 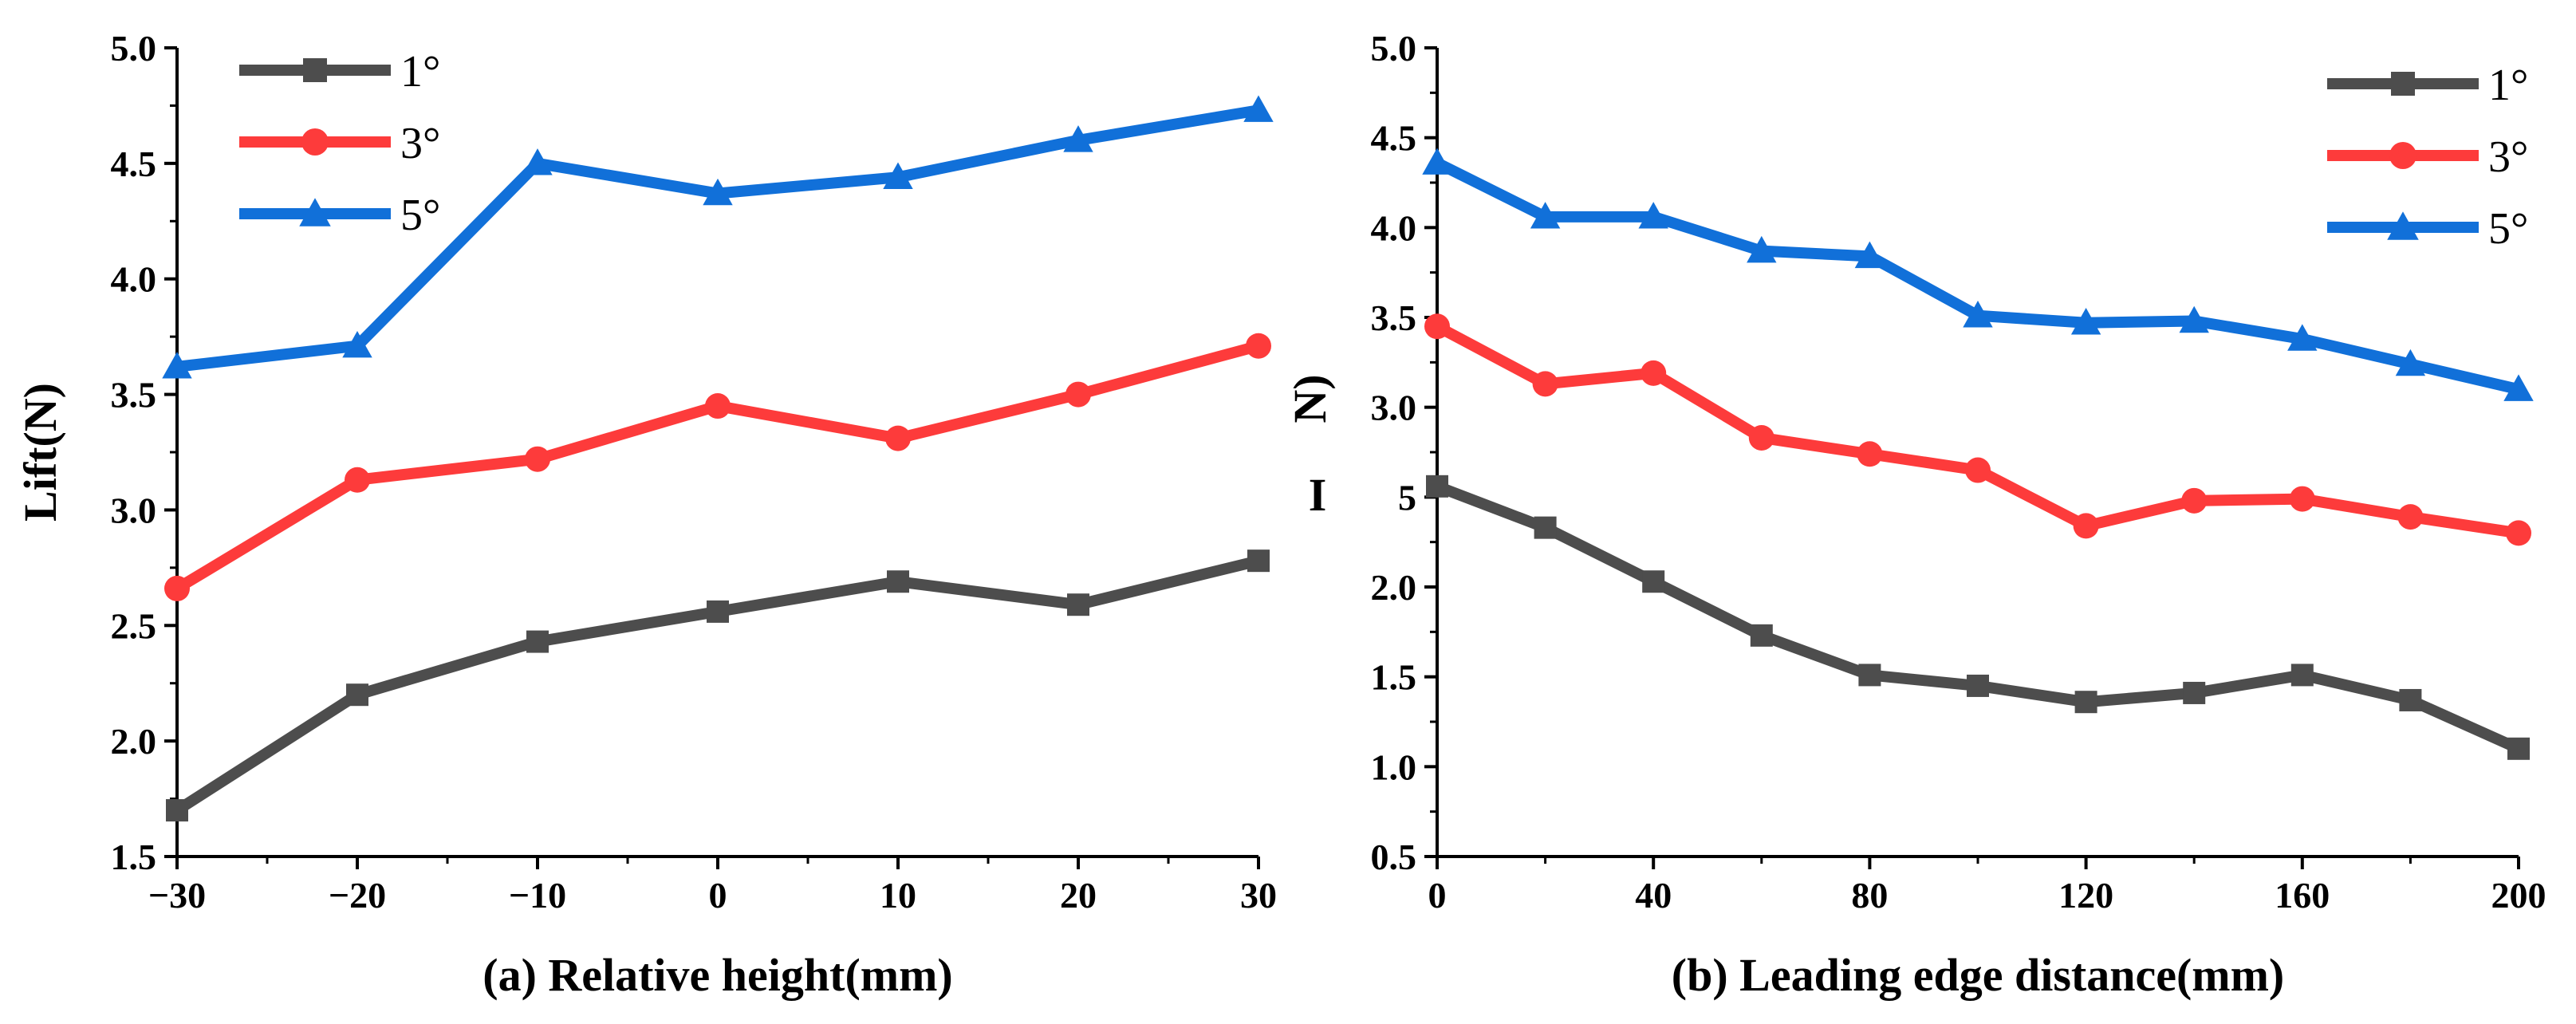 I want to click on y-axis-label: N), so click(x=1310, y=398).